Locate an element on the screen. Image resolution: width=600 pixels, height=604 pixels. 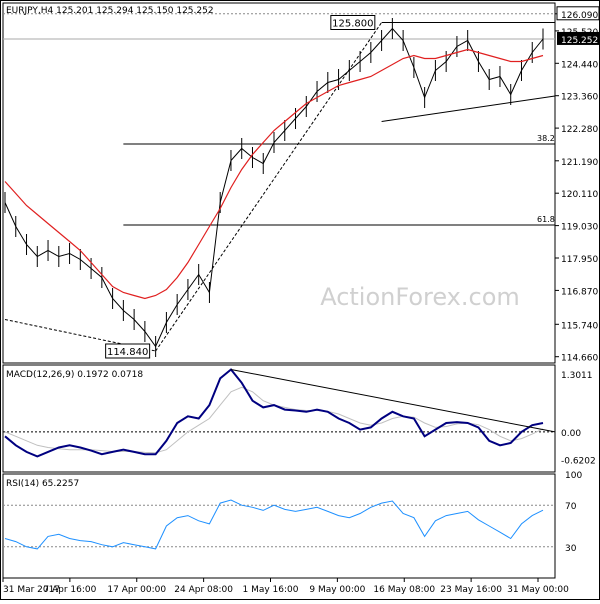
price-y-tick-label: 119.030 is located at coordinates (579, 228).